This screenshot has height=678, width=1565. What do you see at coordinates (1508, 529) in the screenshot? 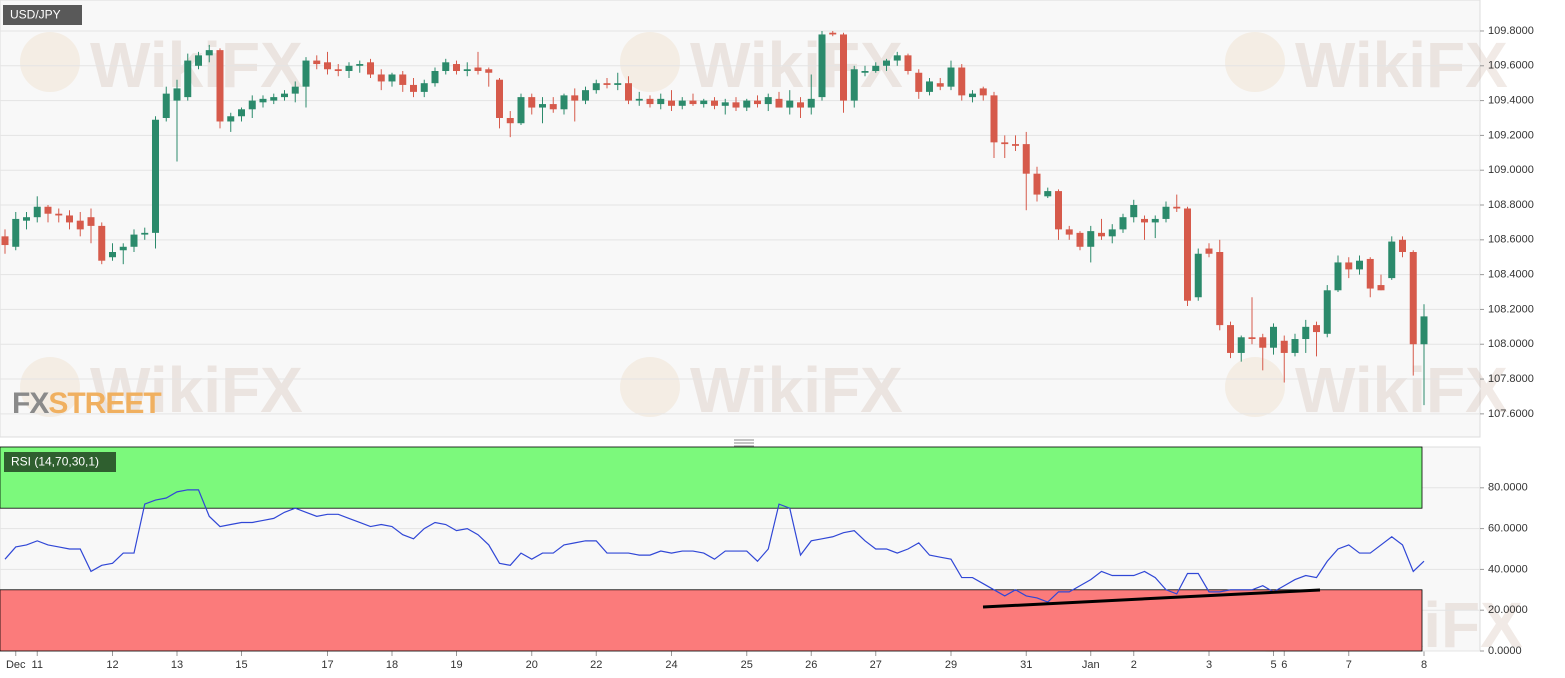
I see `y-tick-label: 60.0000` at bounding box center [1508, 529].